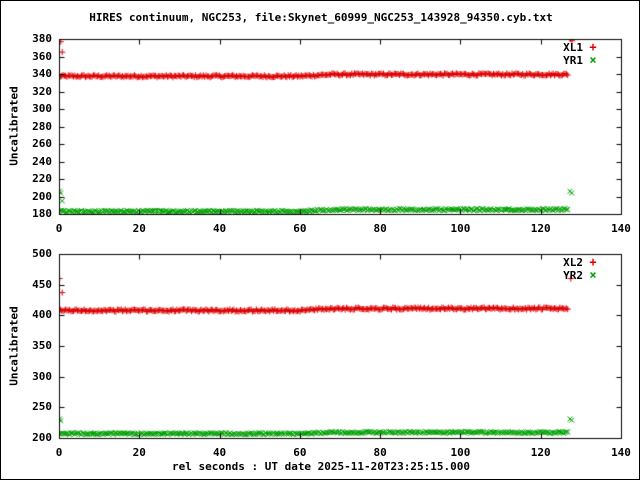  I want to click on y-tick-label: 450, so click(42, 284).